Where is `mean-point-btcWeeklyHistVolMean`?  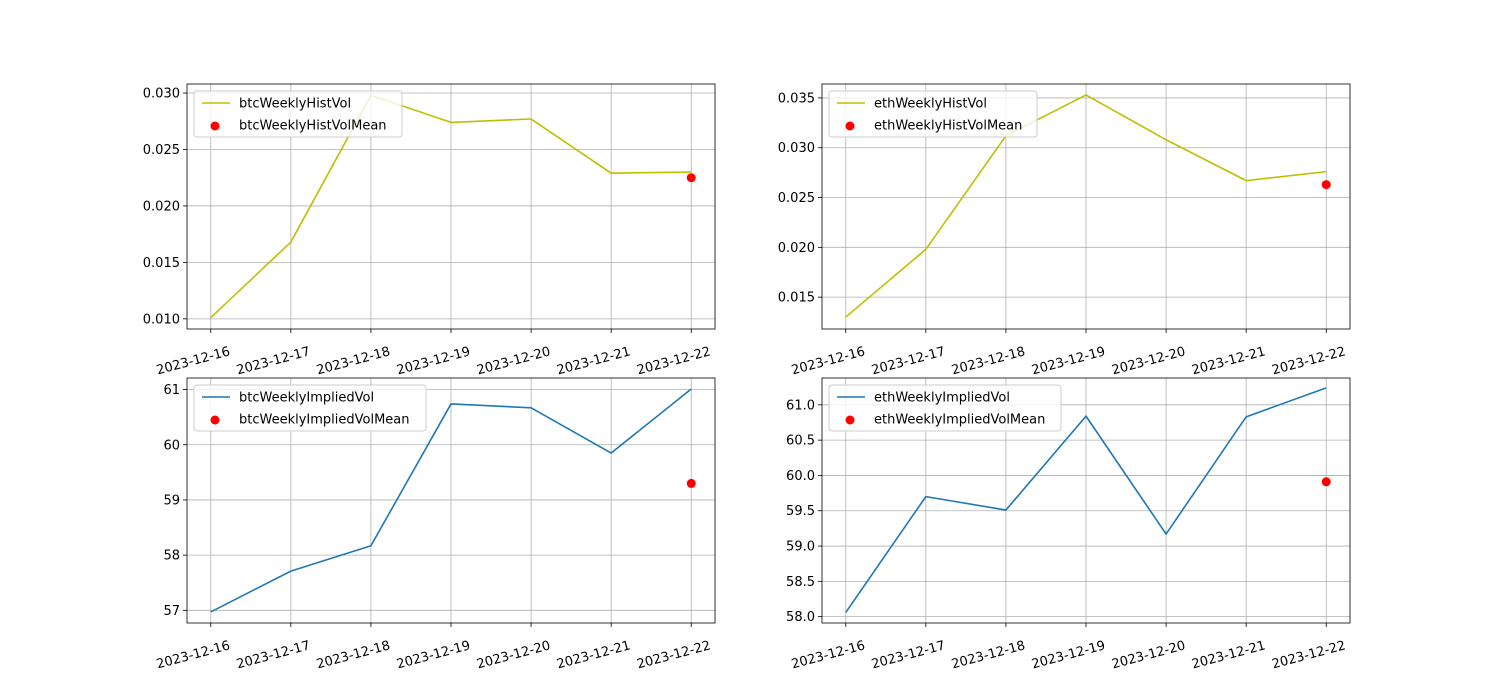
mean-point-btcWeeklyHistVolMean is located at coordinates (691, 178).